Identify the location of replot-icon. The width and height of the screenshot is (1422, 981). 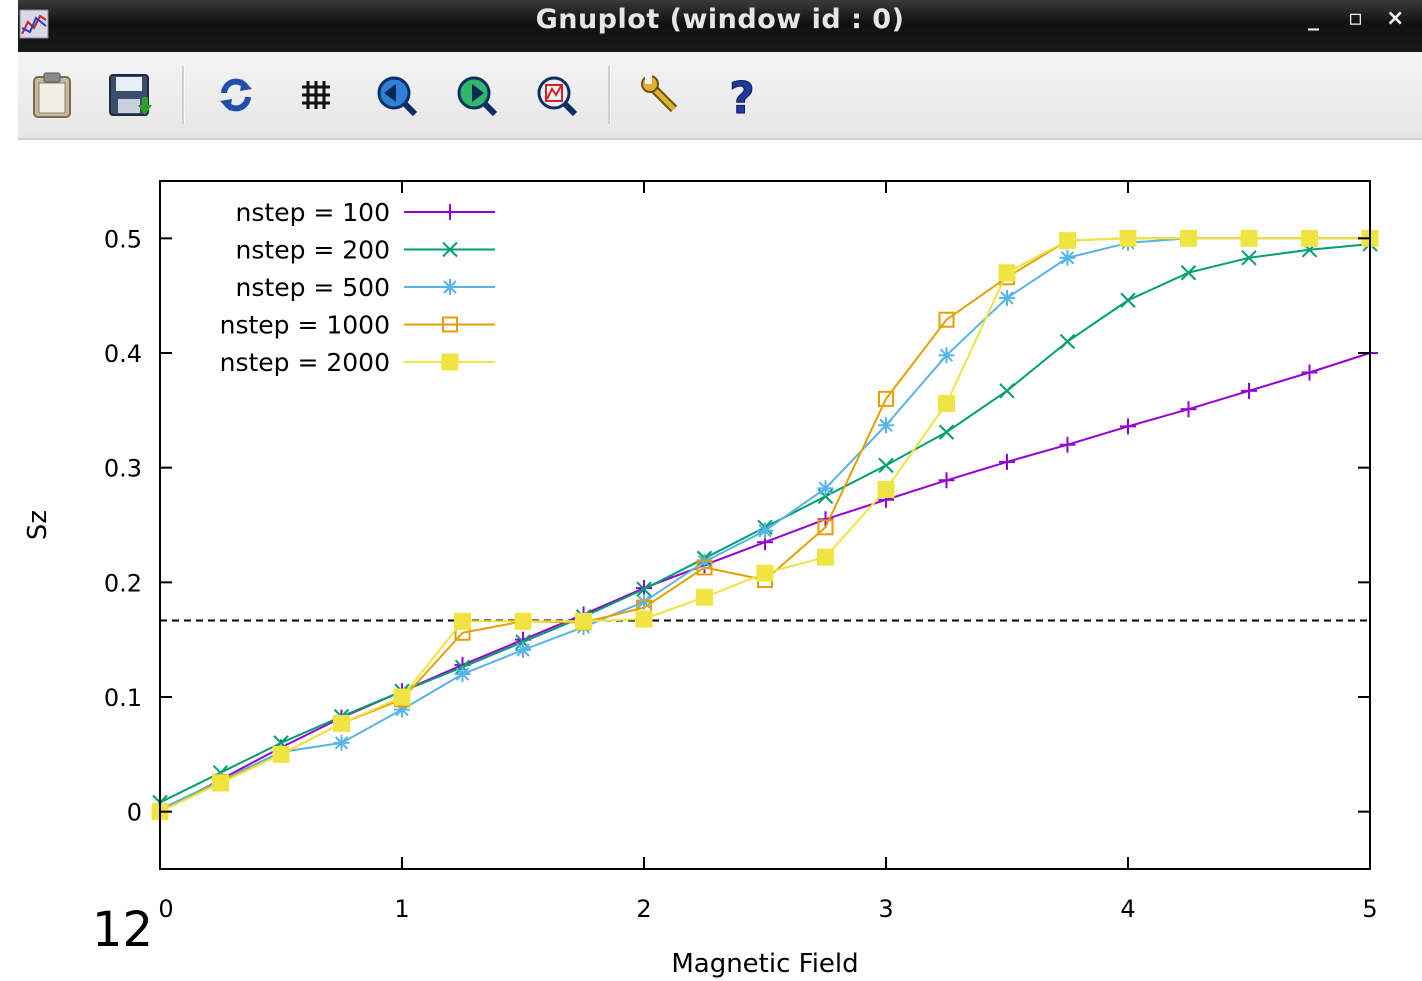
(236, 95).